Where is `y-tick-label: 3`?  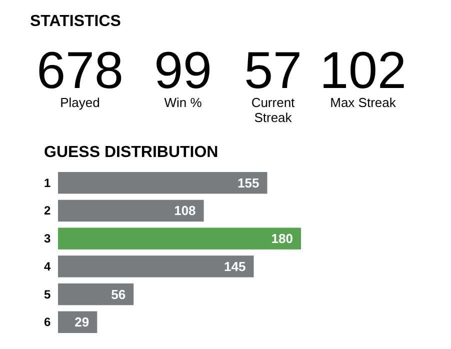
y-tick-label: 3 is located at coordinates (47, 239).